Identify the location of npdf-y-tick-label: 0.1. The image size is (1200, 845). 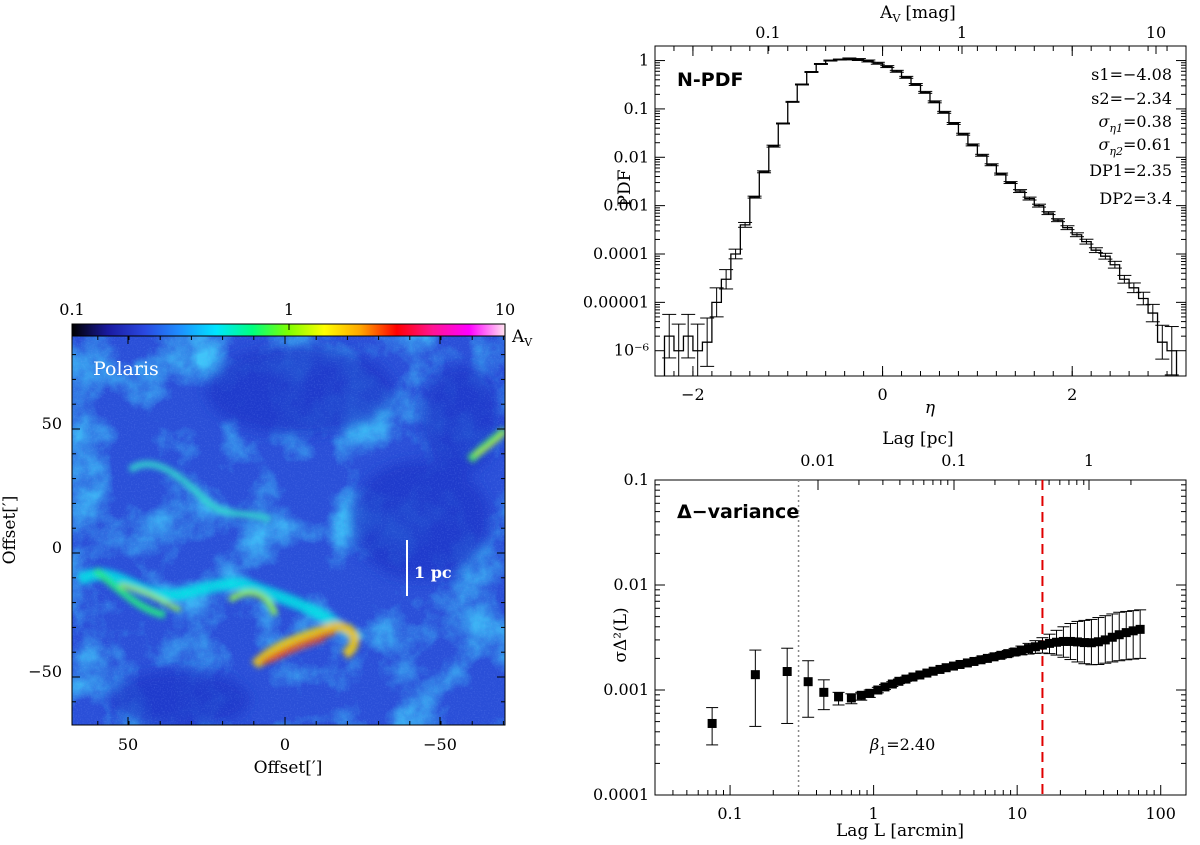
(636, 108).